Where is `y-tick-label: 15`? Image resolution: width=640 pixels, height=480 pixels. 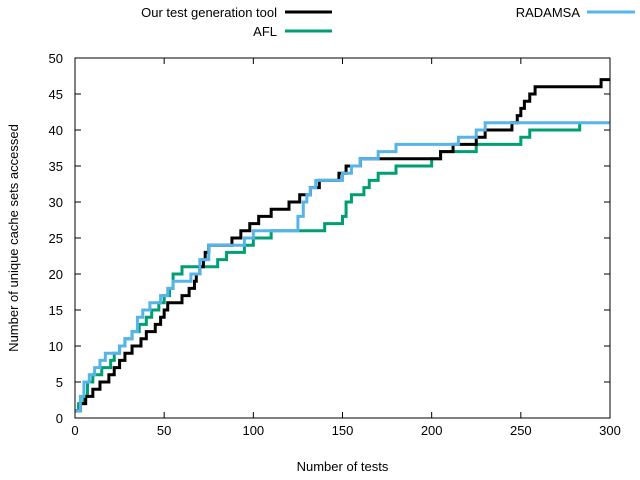 y-tick-label: 15 is located at coordinates (56, 310).